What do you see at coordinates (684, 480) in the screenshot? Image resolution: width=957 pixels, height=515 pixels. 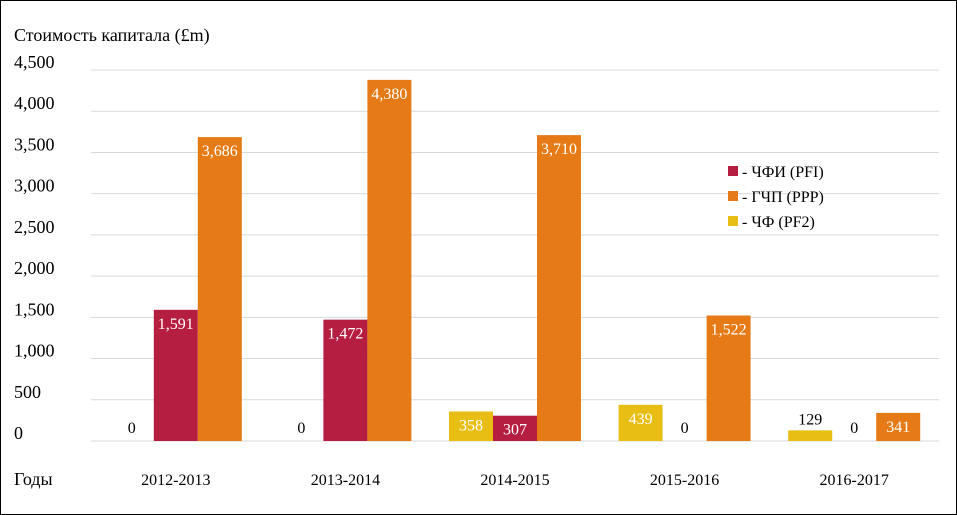 I see `x-tick-label: 2015-2016` at bounding box center [684, 480].